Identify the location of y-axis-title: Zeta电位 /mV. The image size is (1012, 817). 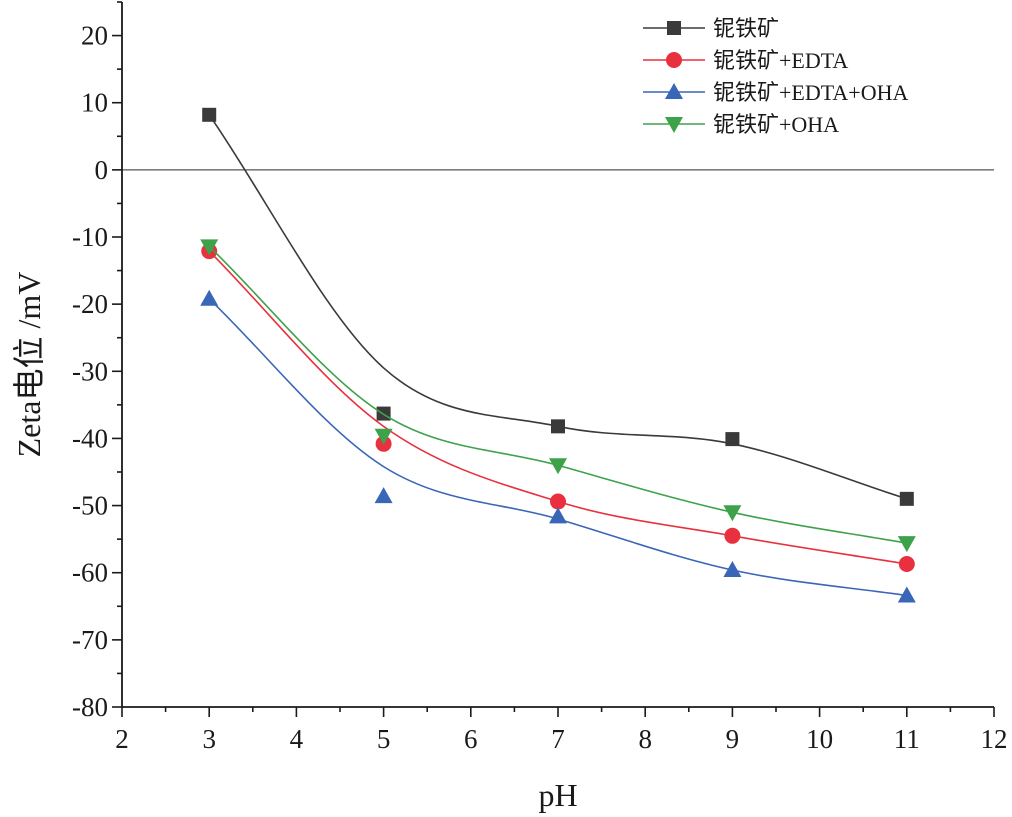
(29, 365).